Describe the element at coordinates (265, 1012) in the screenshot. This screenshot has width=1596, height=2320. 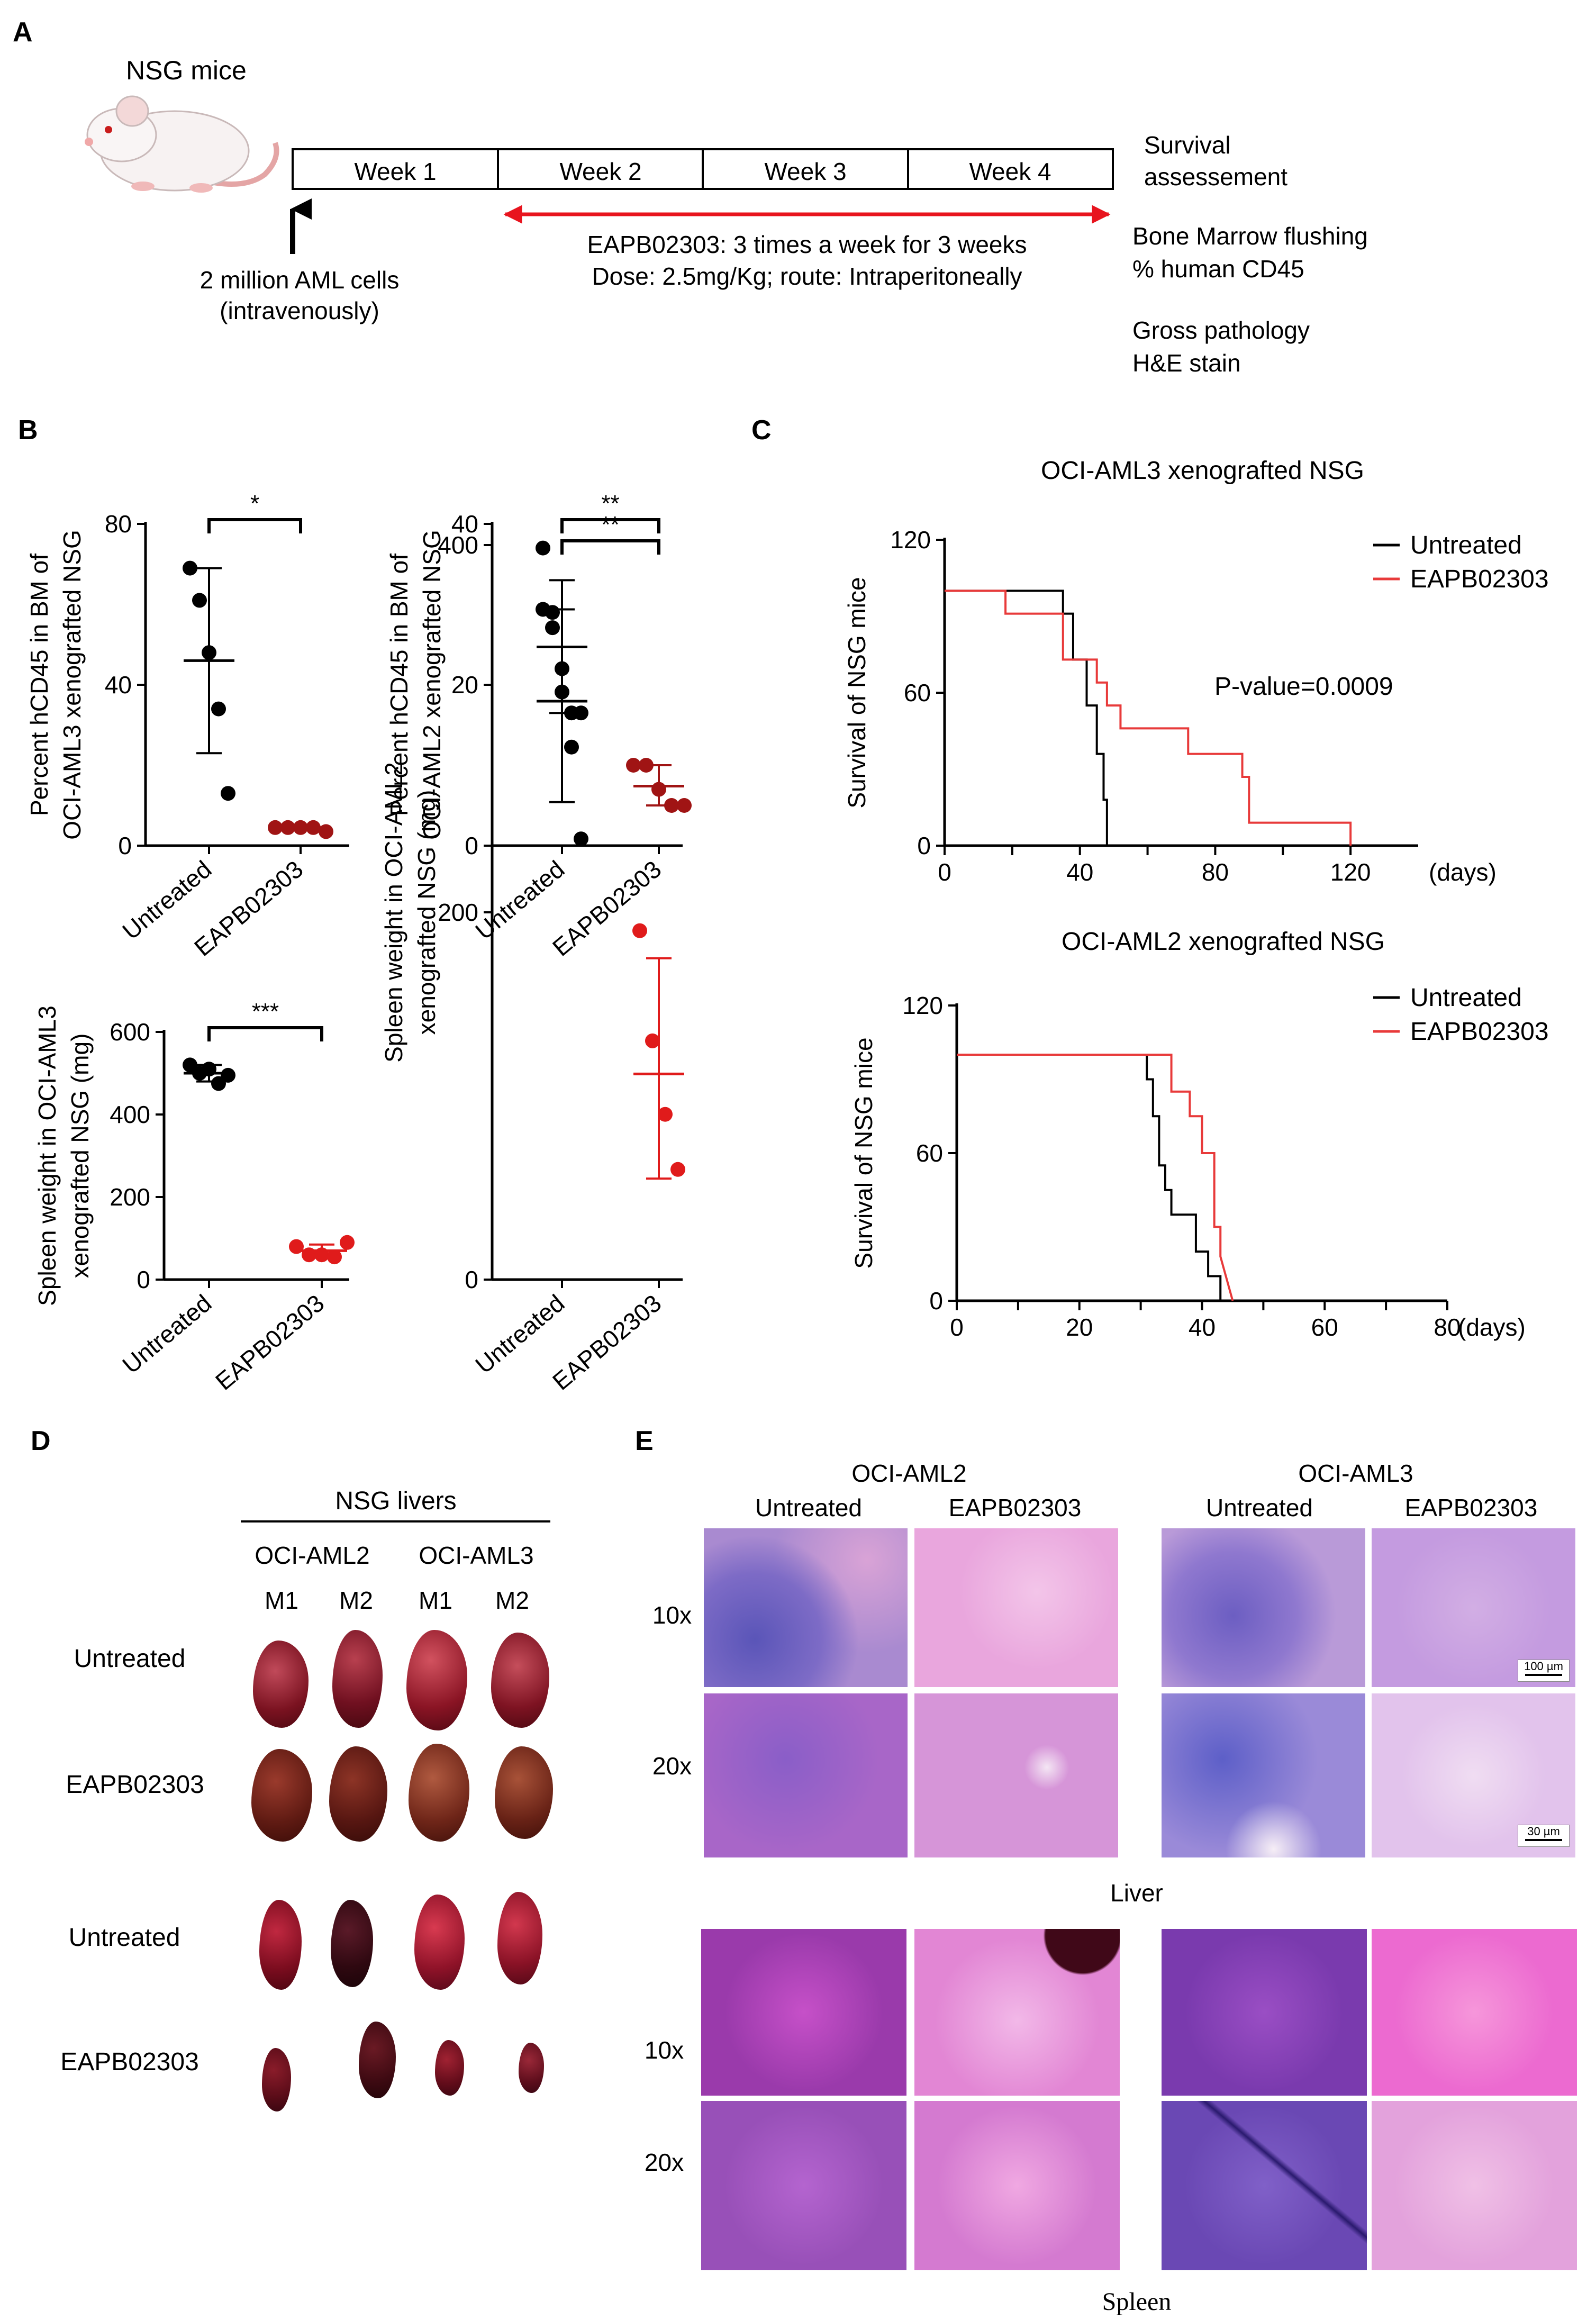
I see `b3-significance-label: ***` at that location.